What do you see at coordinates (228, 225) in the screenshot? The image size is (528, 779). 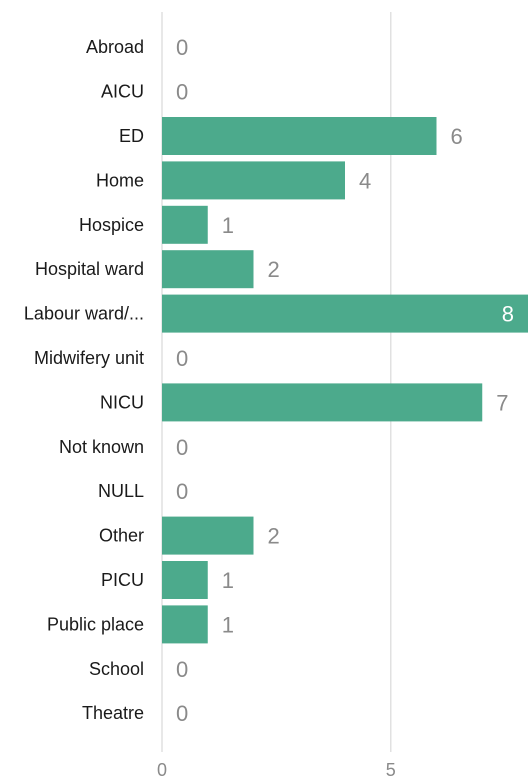 I see `data-label-hospice: 1` at bounding box center [228, 225].